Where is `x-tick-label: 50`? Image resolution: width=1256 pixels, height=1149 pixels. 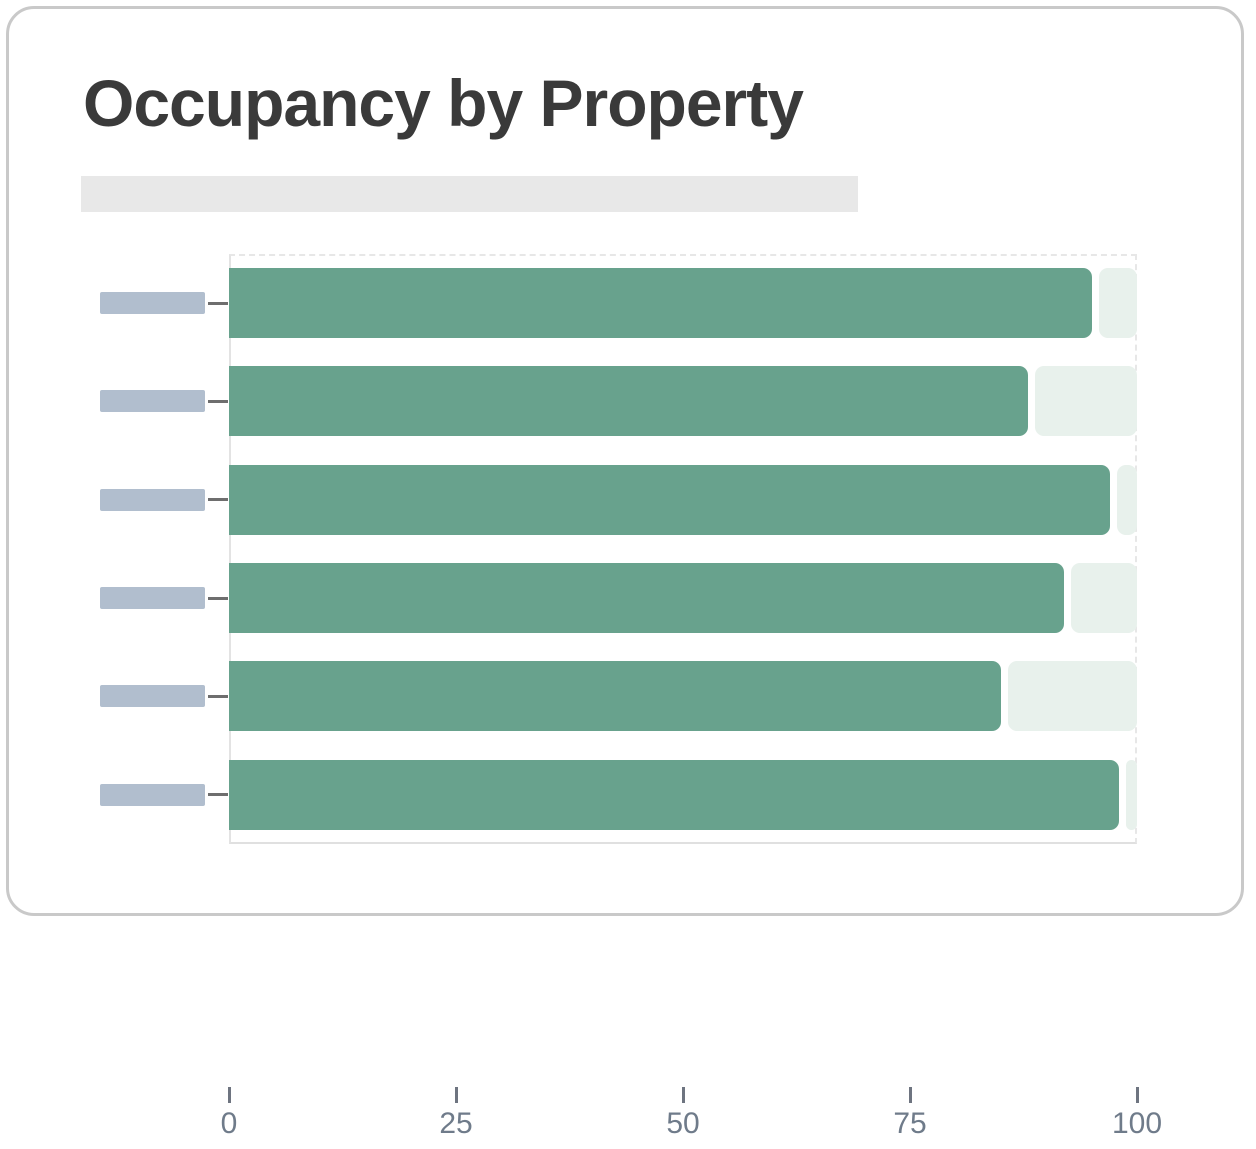 x-tick-label: 50 is located at coordinates (683, 1123).